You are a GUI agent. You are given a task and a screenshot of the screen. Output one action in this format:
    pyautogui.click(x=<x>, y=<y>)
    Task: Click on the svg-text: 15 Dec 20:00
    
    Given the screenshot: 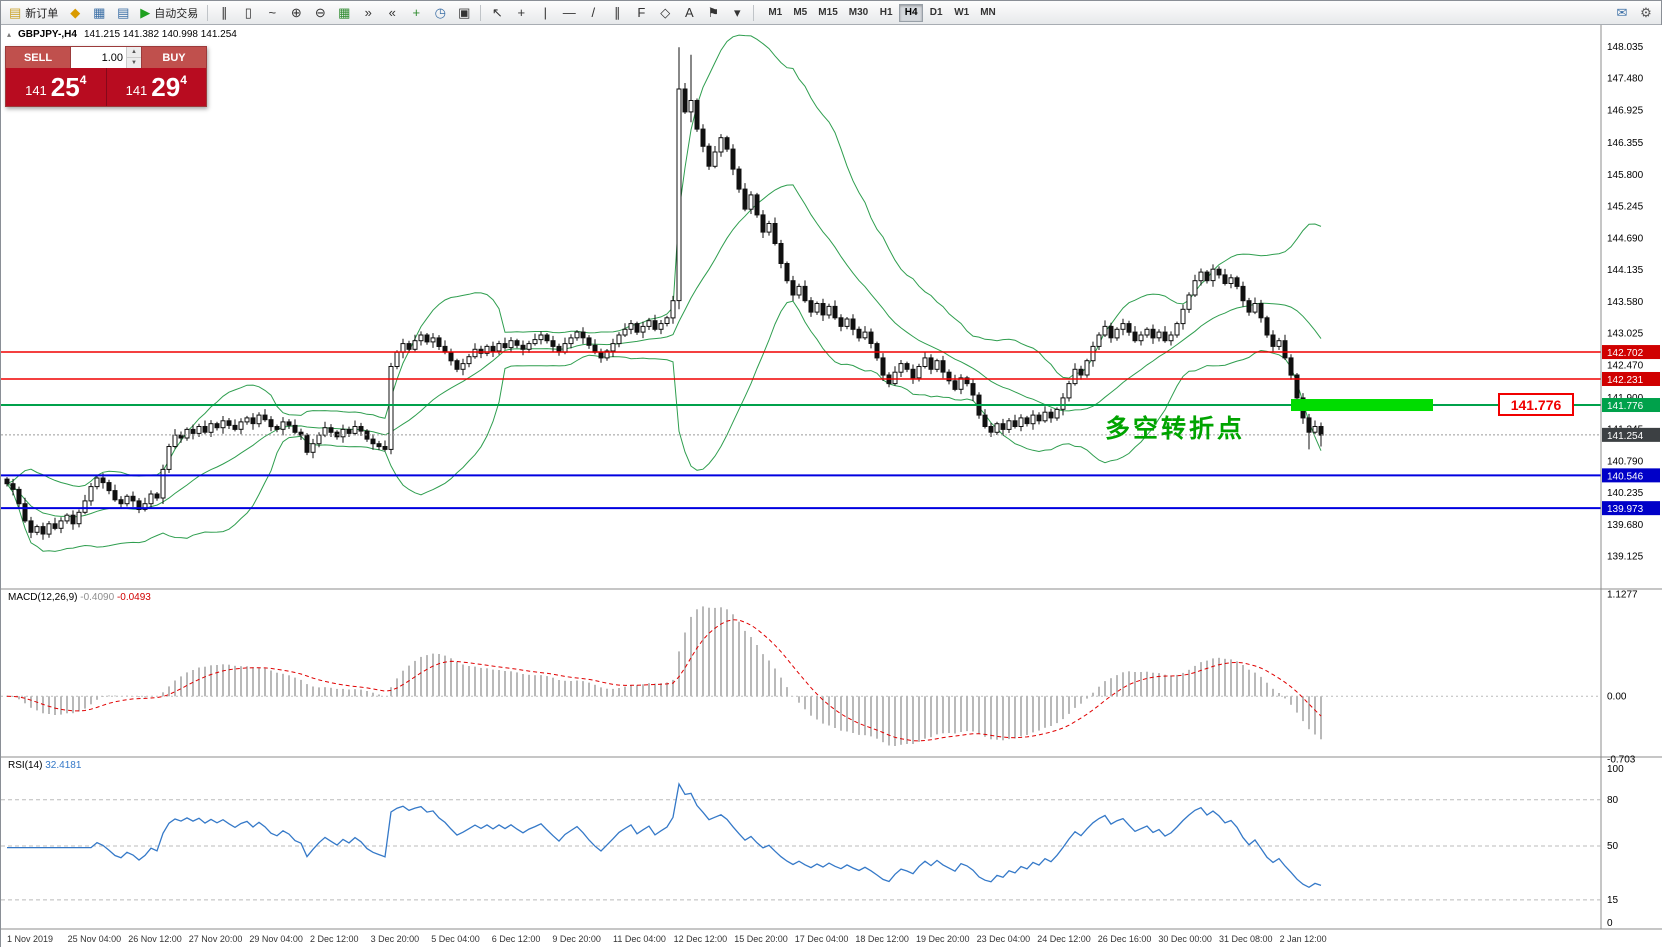 What is the action you would take?
    pyautogui.click(x=761, y=939)
    